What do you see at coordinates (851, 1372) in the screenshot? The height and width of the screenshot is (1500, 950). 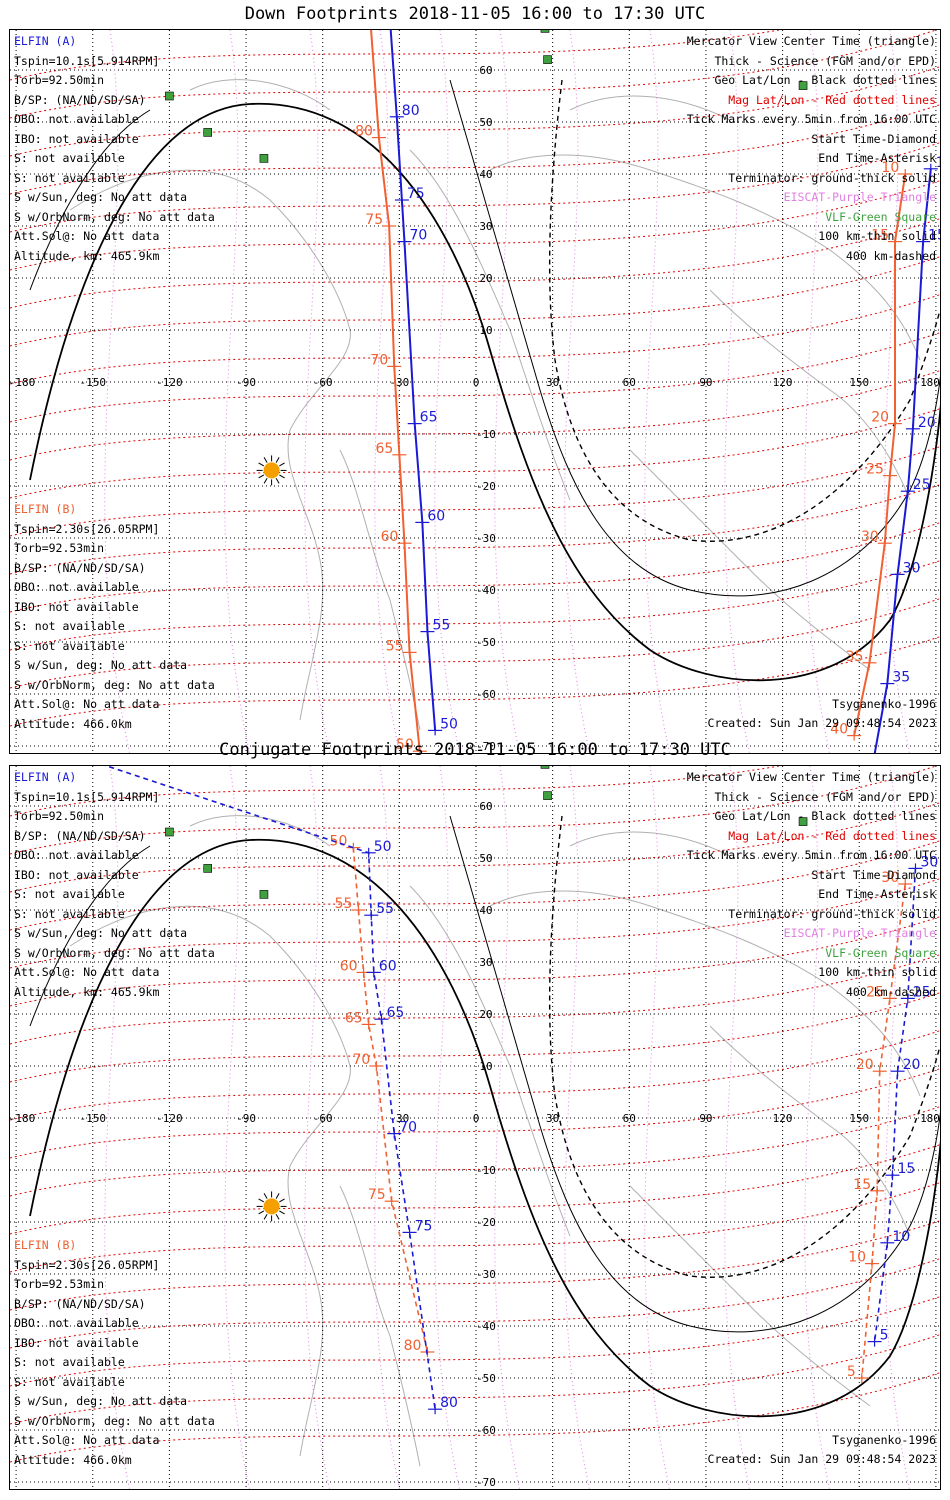 I see `tick-label: 5` at bounding box center [851, 1372].